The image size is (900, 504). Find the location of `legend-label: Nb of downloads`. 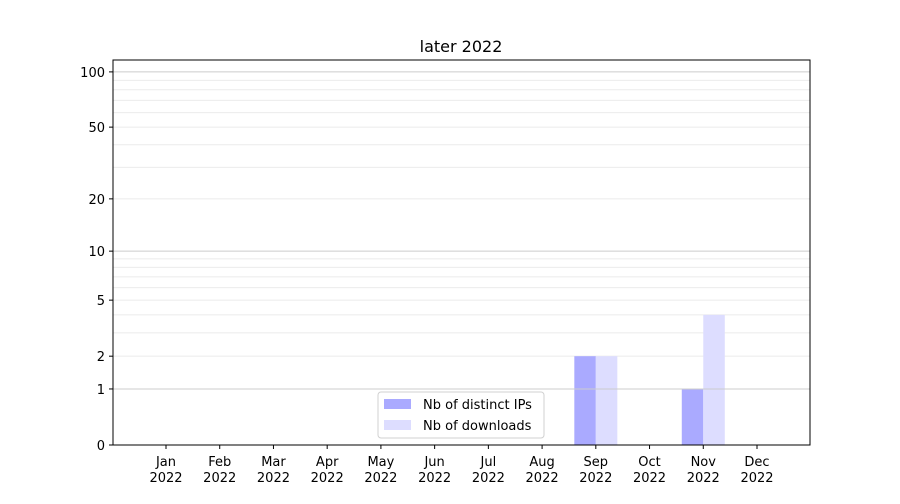

legend-label: Nb of downloads is located at coordinates (477, 426).